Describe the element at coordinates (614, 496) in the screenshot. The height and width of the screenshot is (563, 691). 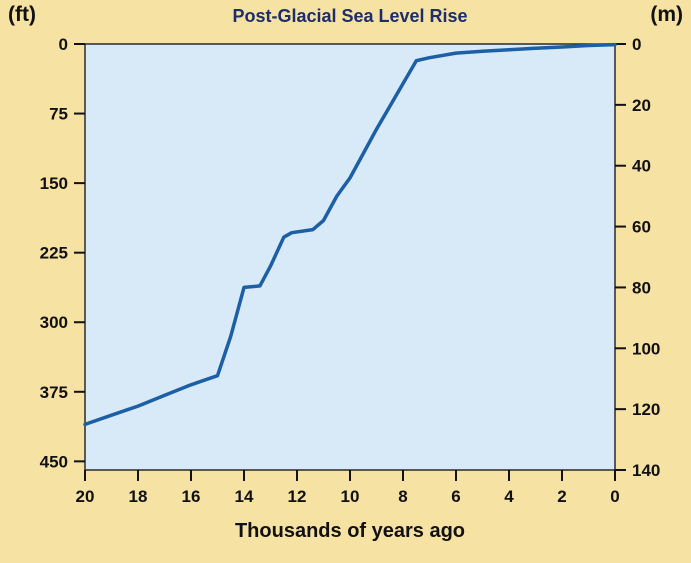
I see `x-tick-label: 0` at that location.